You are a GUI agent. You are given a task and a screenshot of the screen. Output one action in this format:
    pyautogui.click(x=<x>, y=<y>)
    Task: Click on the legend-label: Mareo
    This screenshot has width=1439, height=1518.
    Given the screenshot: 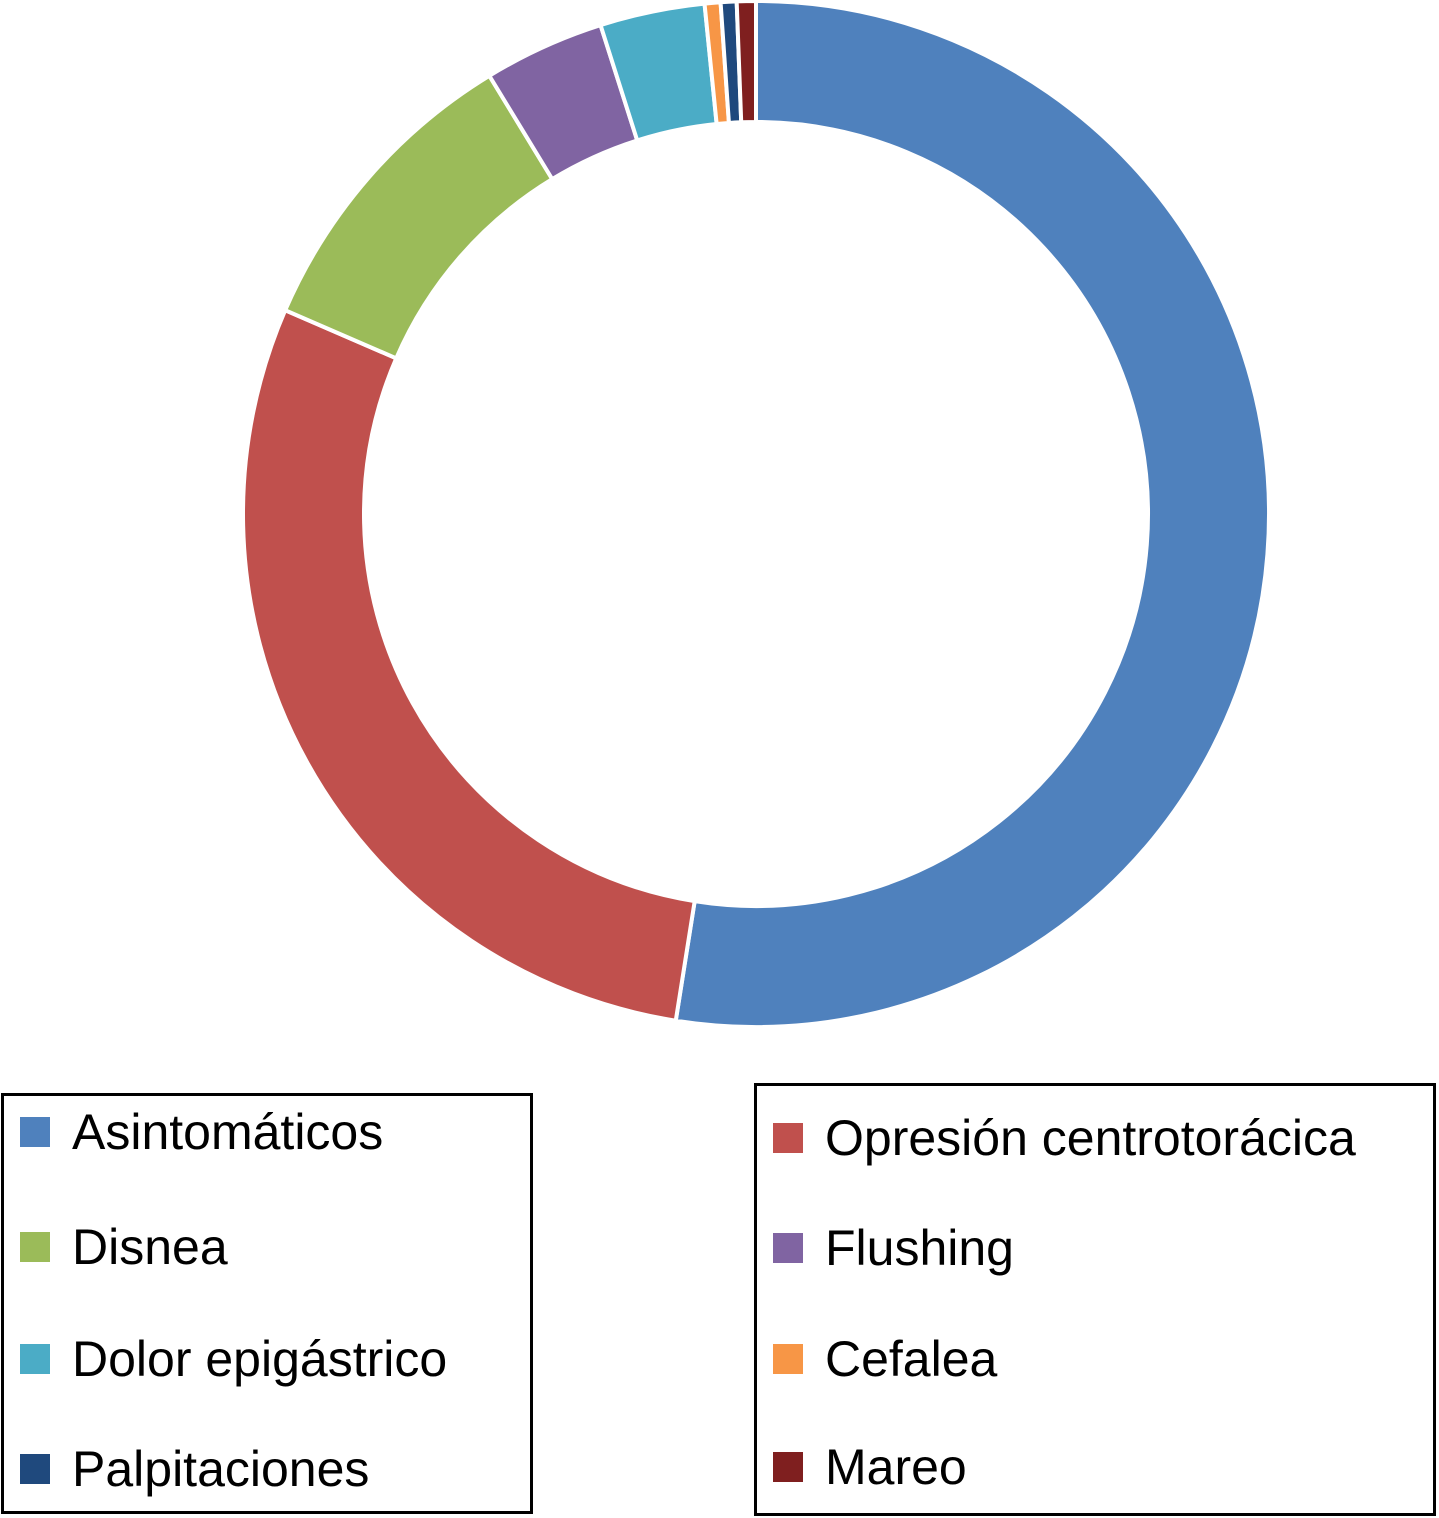 What is the action you would take?
    pyautogui.click(x=896, y=1467)
    